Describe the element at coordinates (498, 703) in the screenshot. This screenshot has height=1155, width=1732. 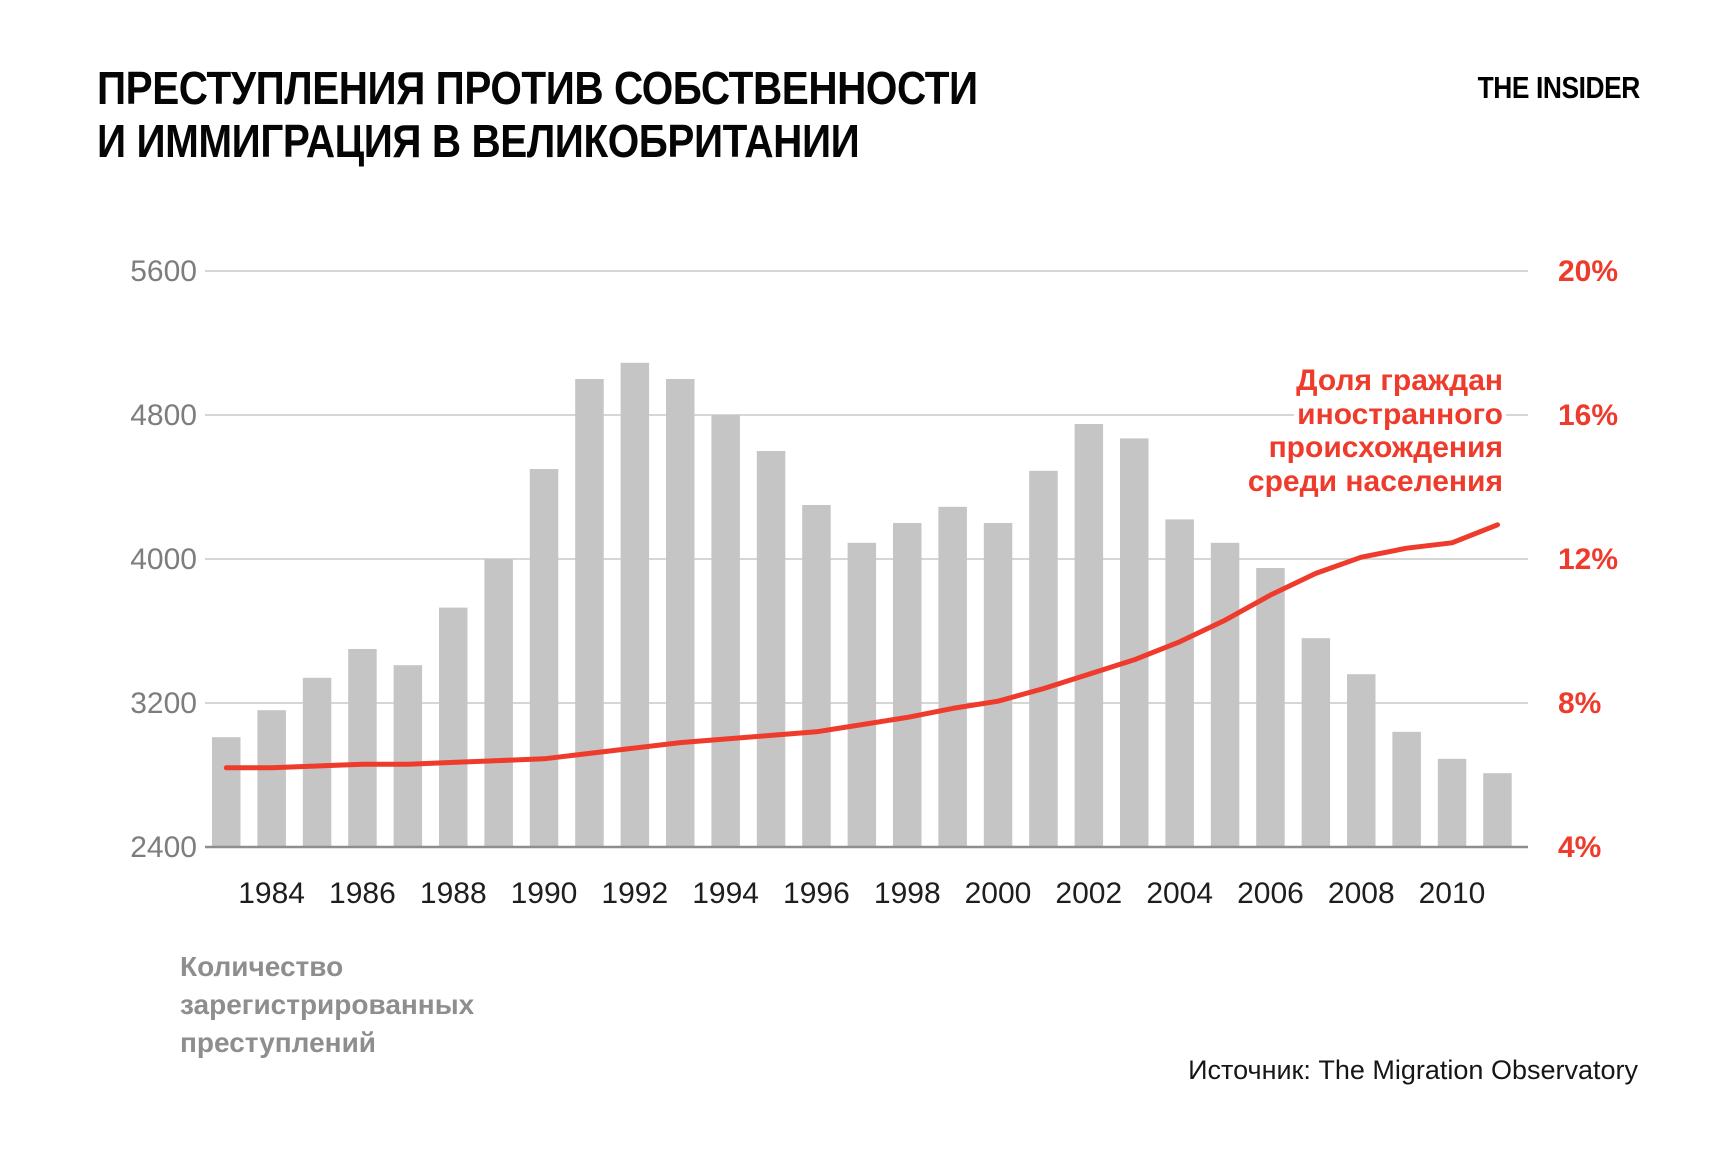
I see `bar-1989` at that location.